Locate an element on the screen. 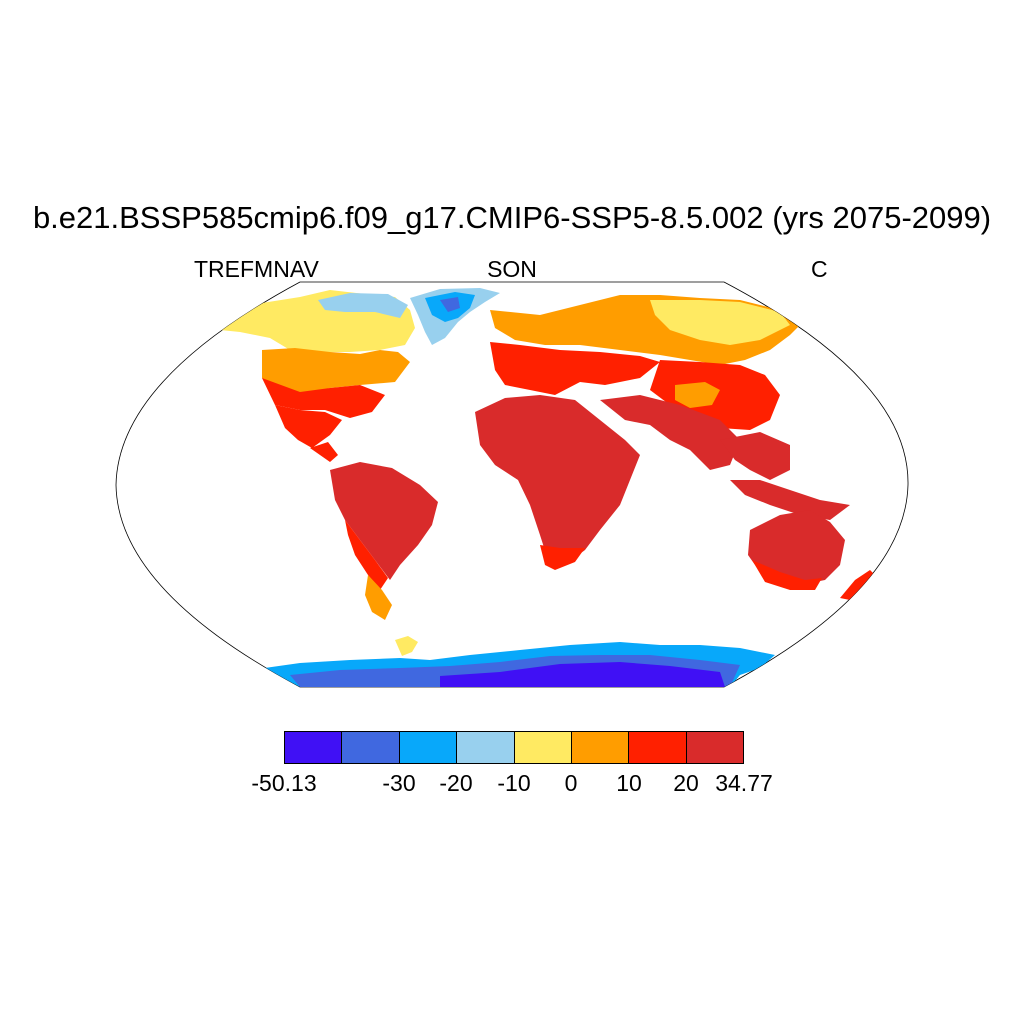 Image resolution: width=1024 pixels, height=1024 pixels. colorbar-label: 10 is located at coordinates (629, 783).